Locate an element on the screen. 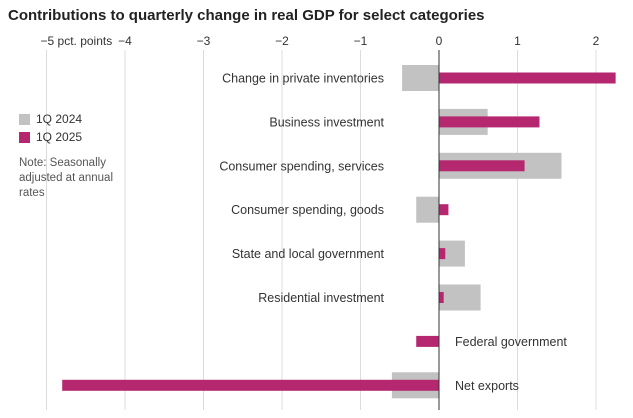  x-tick-label: −3 is located at coordinates (204, 41).